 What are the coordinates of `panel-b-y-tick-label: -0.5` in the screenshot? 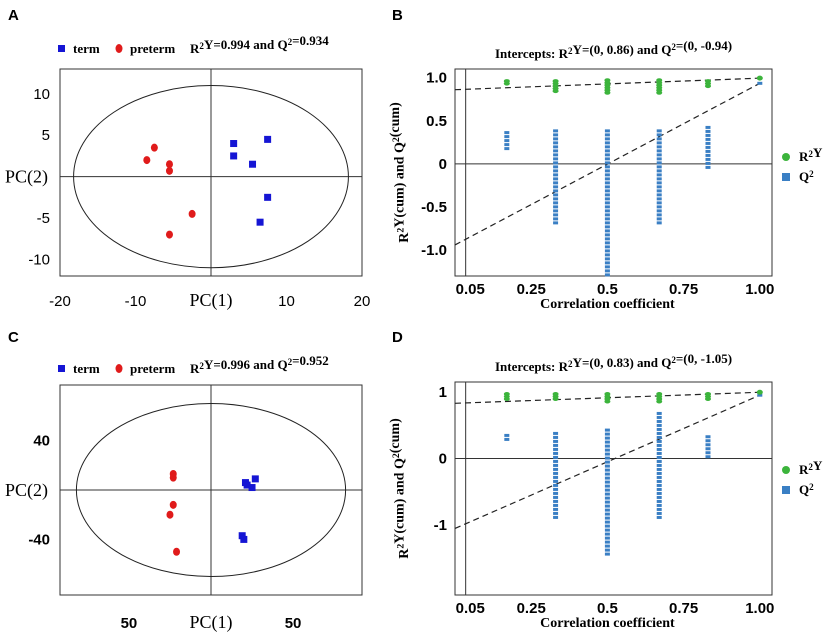 It's located at (434, 207).